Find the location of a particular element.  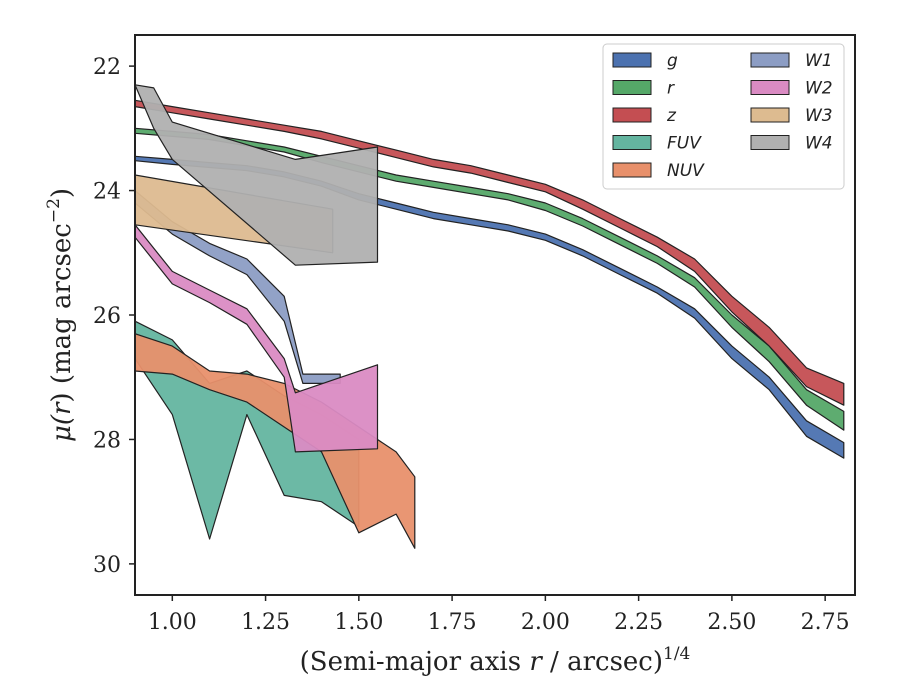

legend-item-w2: W2 is located at coordinates (791, 89).